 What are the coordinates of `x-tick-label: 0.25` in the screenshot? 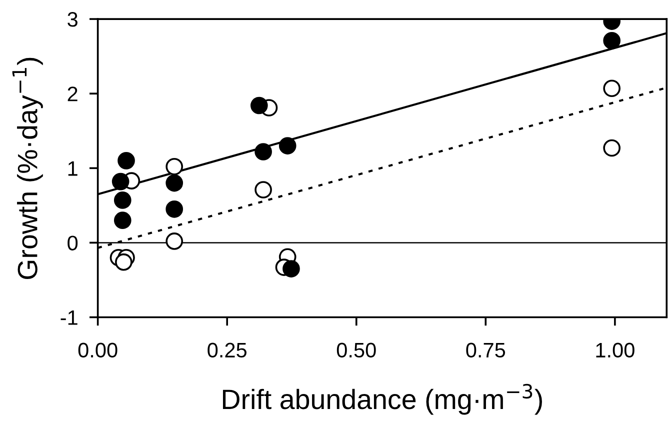 It's located at (227, 350).